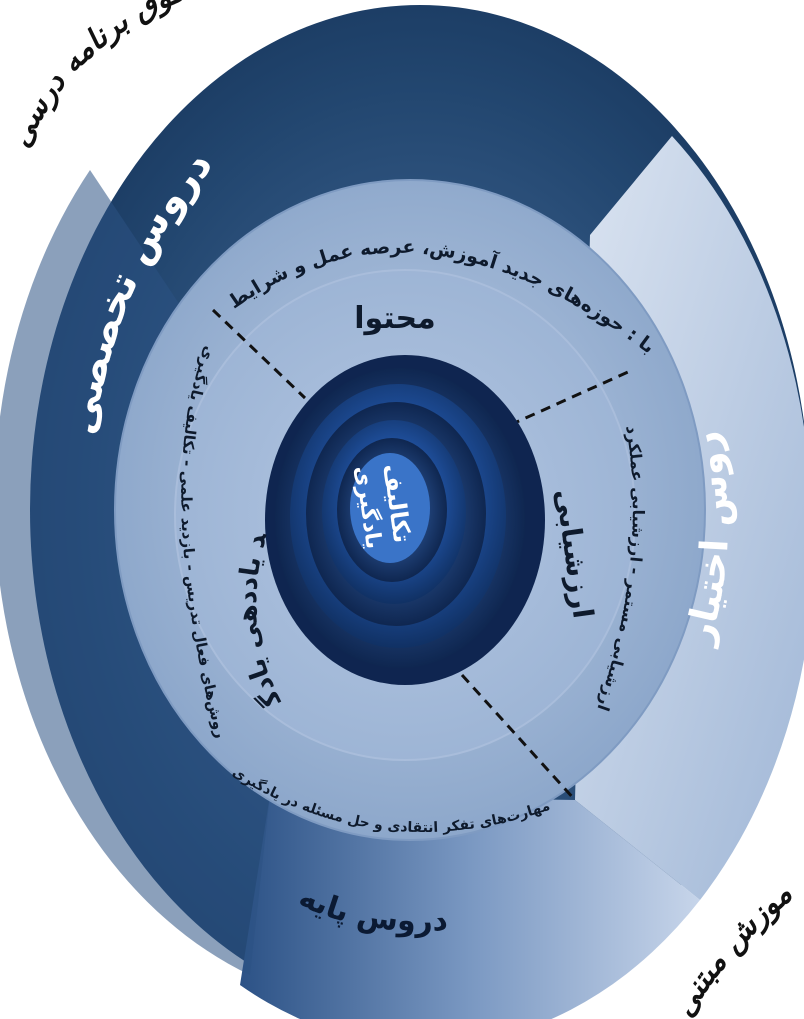 This screenshot has width=804, height=1019. What do you see at coordinates (382, 506) in the screenshot?
I see `core-label: تکالیف یادگیری` at bounding box center [382, 506].